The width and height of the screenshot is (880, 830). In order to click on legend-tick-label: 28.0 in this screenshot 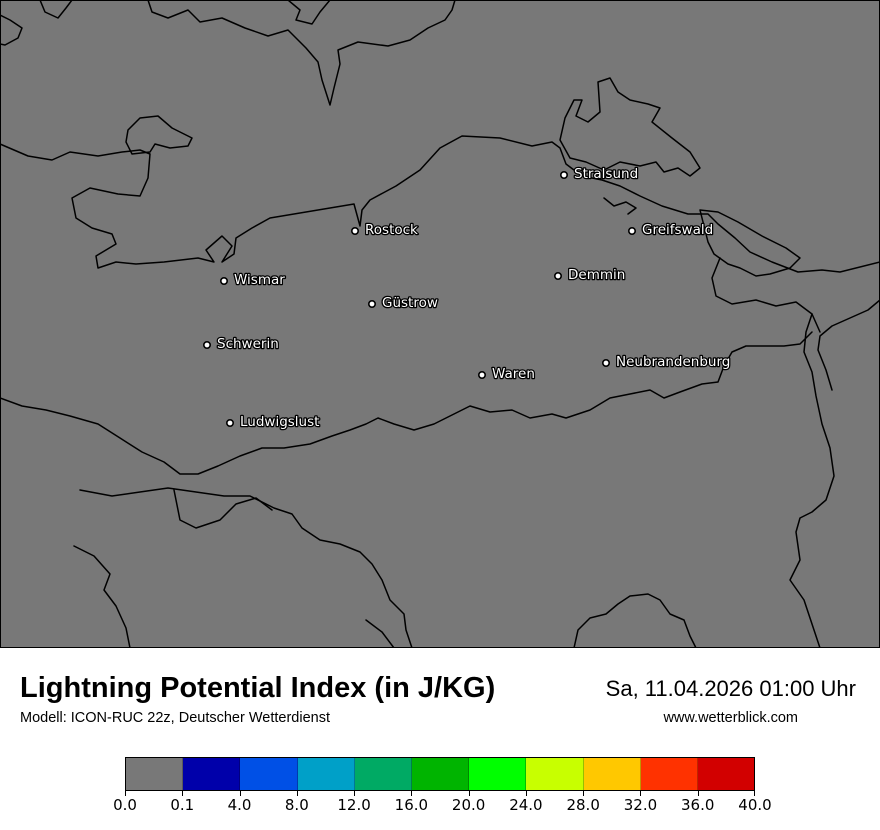, I will do `click(583, 805)`.